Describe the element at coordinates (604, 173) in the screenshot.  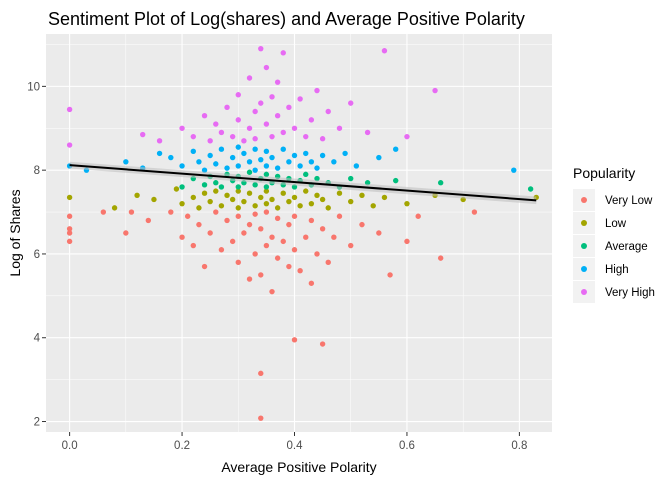
I see `legend-title: Popularity` at that location.